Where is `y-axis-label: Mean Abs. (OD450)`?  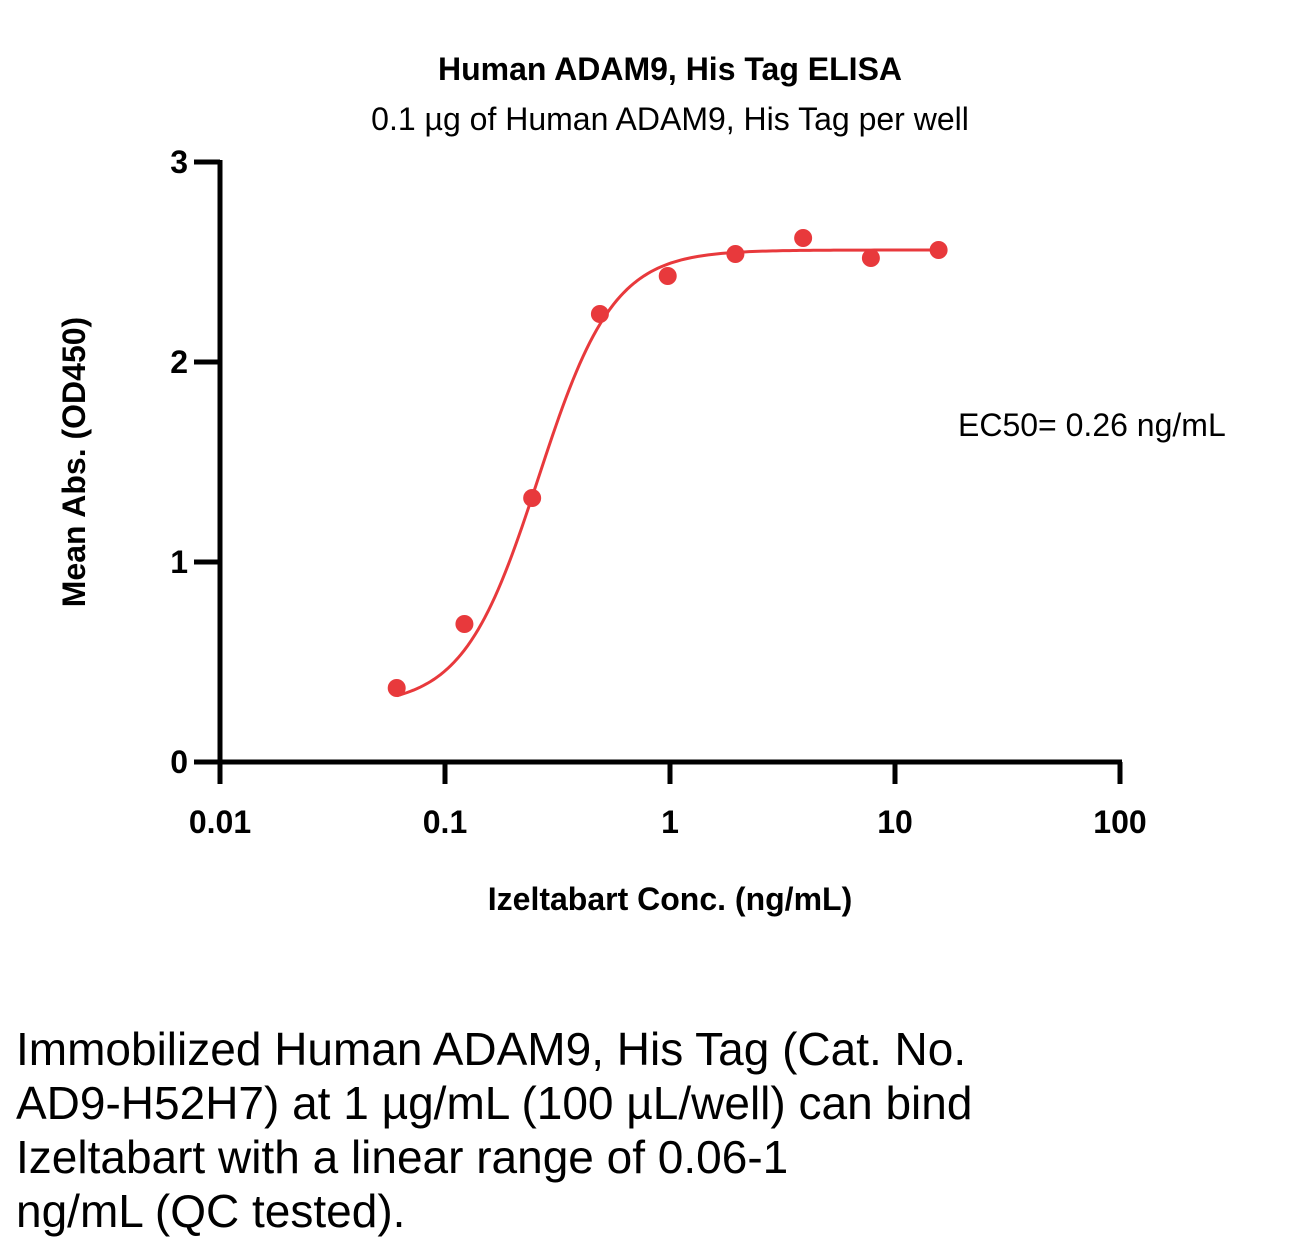
y-axis-label: Mean Abs. (OD450) is located at coordinates (74, 462).